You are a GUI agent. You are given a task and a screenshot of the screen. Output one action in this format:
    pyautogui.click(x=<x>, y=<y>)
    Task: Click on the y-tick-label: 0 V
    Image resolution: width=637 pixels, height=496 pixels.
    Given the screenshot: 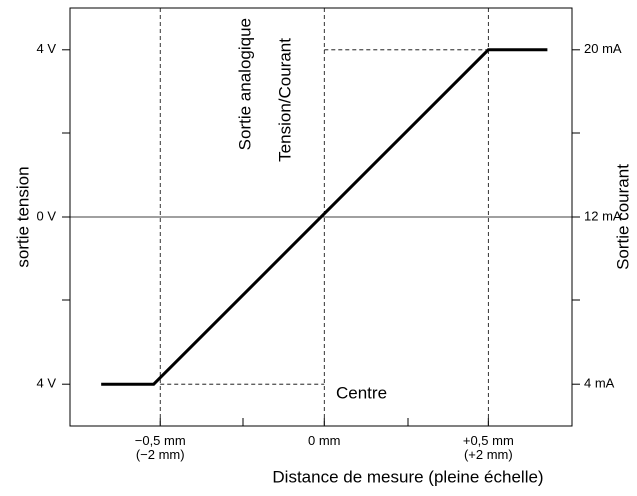 What is the action you would take?
    pyautogui.click(x=46, y=215)
    